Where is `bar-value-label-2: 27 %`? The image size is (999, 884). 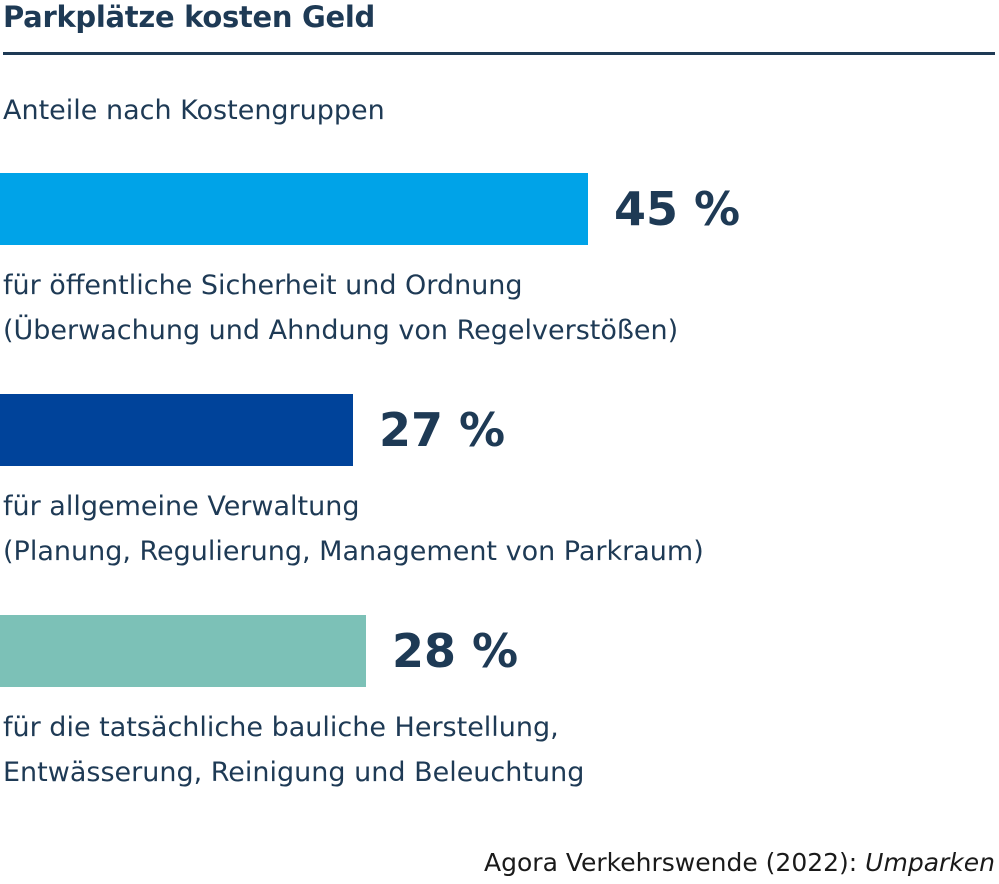
bar-value-label-2: 27 % is located at coordinates (442, 430).